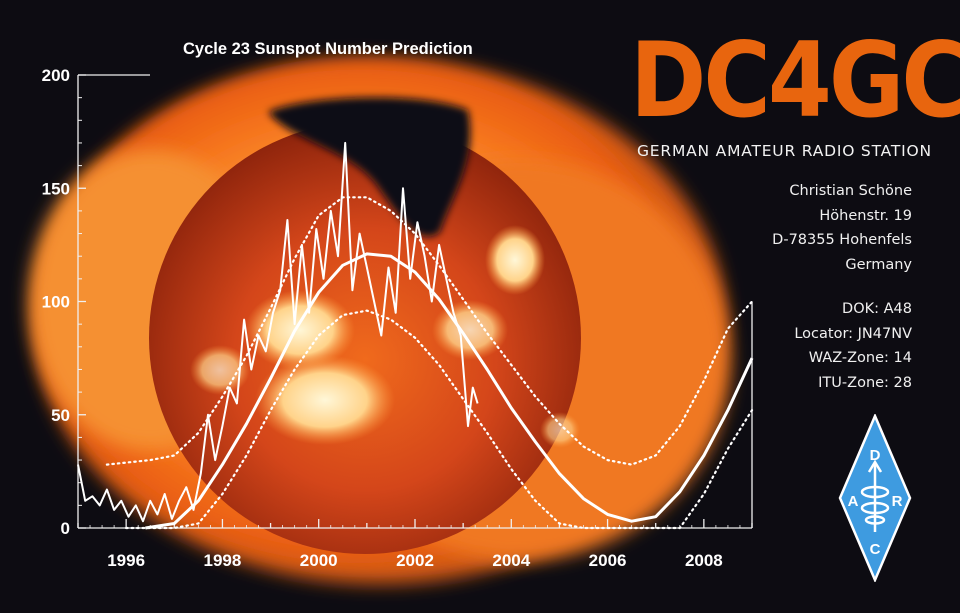 The width and height of the screenshot is (960, 613). I want to click on x-tick-label: 2000, so click(319, 560).